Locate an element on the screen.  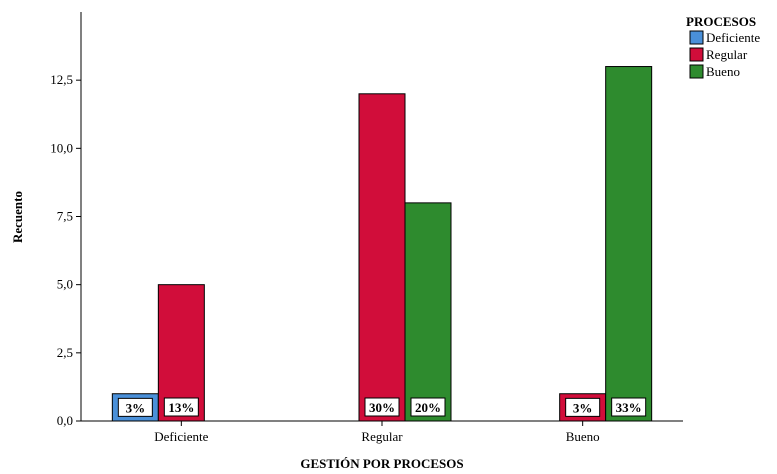
data-label: 13% is located at coordinates (181, 407).